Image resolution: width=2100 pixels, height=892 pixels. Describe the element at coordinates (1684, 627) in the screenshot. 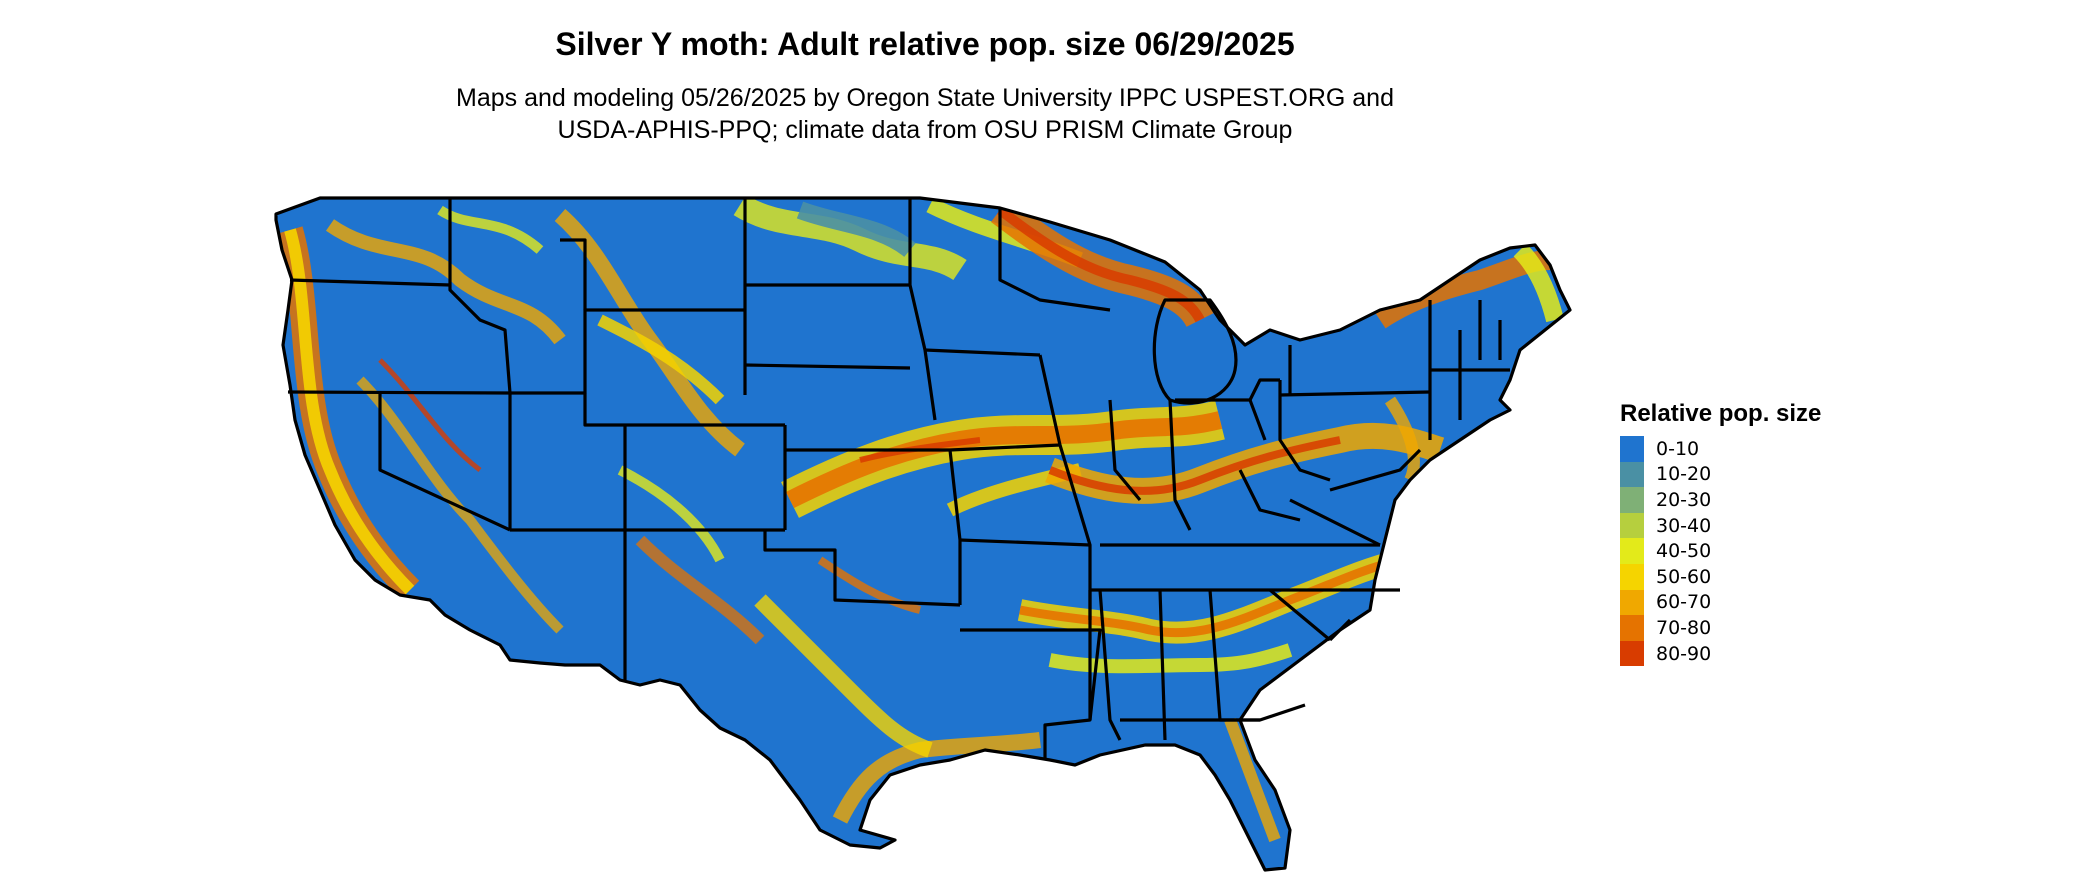

I see `legend-label: 70-80` at that location.